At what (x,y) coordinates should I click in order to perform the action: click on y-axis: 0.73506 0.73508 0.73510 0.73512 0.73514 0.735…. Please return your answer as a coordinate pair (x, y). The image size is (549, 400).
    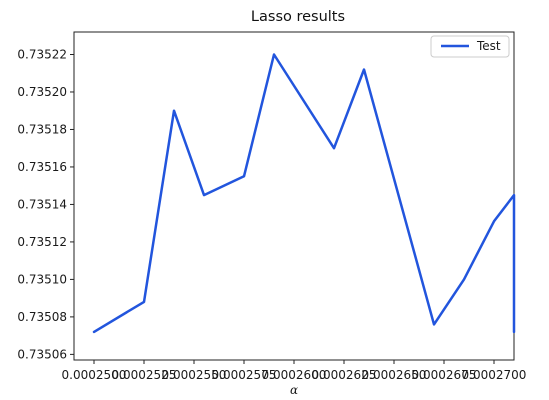
    Looking at the image, I should click on (45, 204).